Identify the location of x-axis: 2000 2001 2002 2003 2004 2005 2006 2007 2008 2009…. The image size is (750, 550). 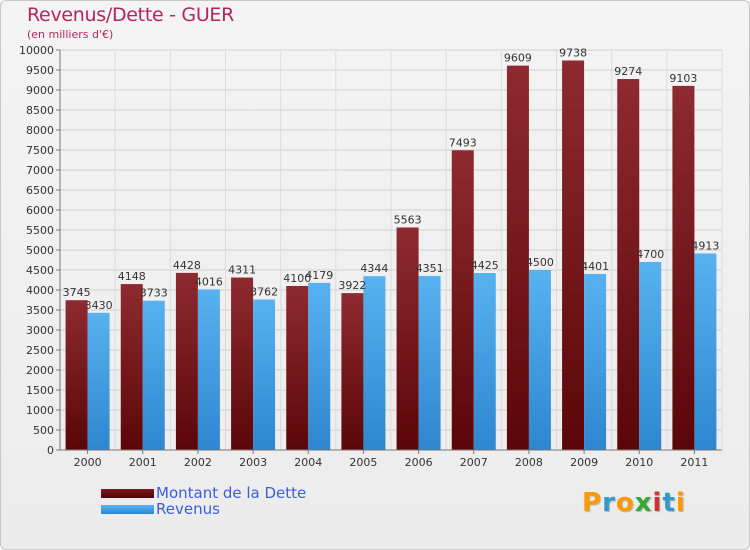
(391, 459).